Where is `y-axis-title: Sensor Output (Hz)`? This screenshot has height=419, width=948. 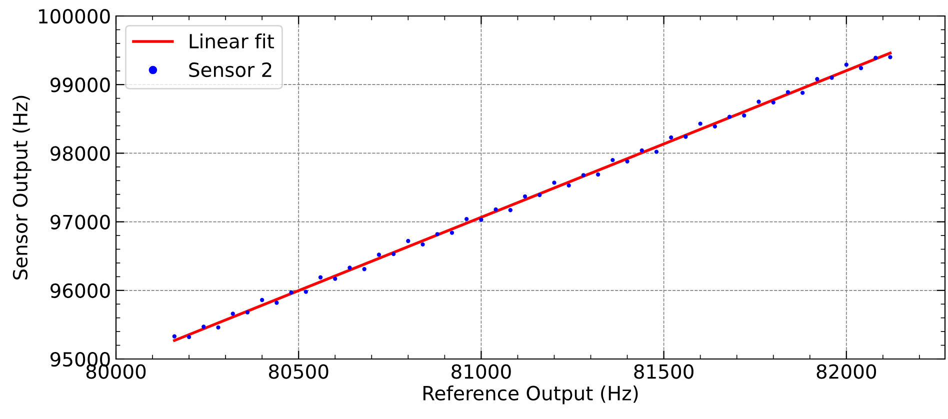
y-axis-title: Sensor Output (Hz) is located at coordinates (22, 188).